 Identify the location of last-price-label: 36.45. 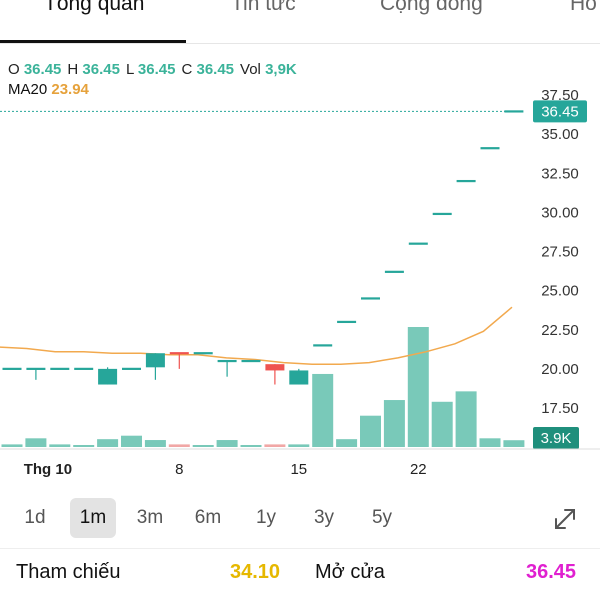
(560, 111).